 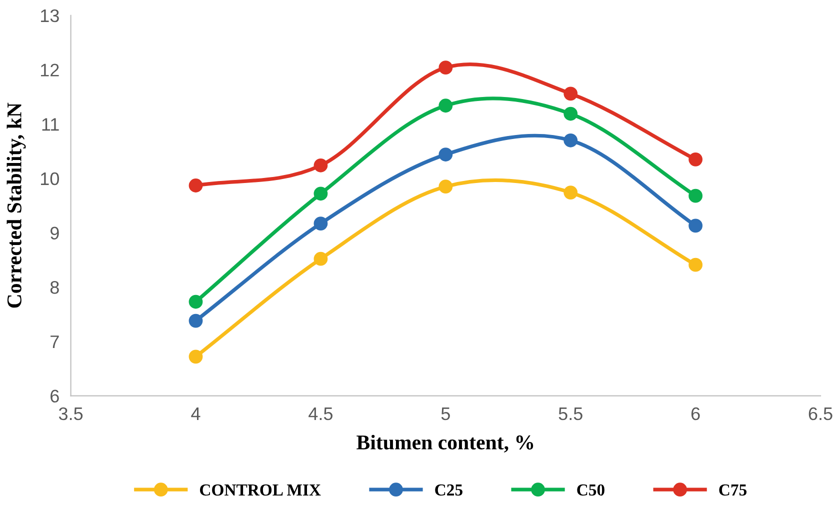 I want to click on x-tick-label: 3.5, so click(x=70, y=413).